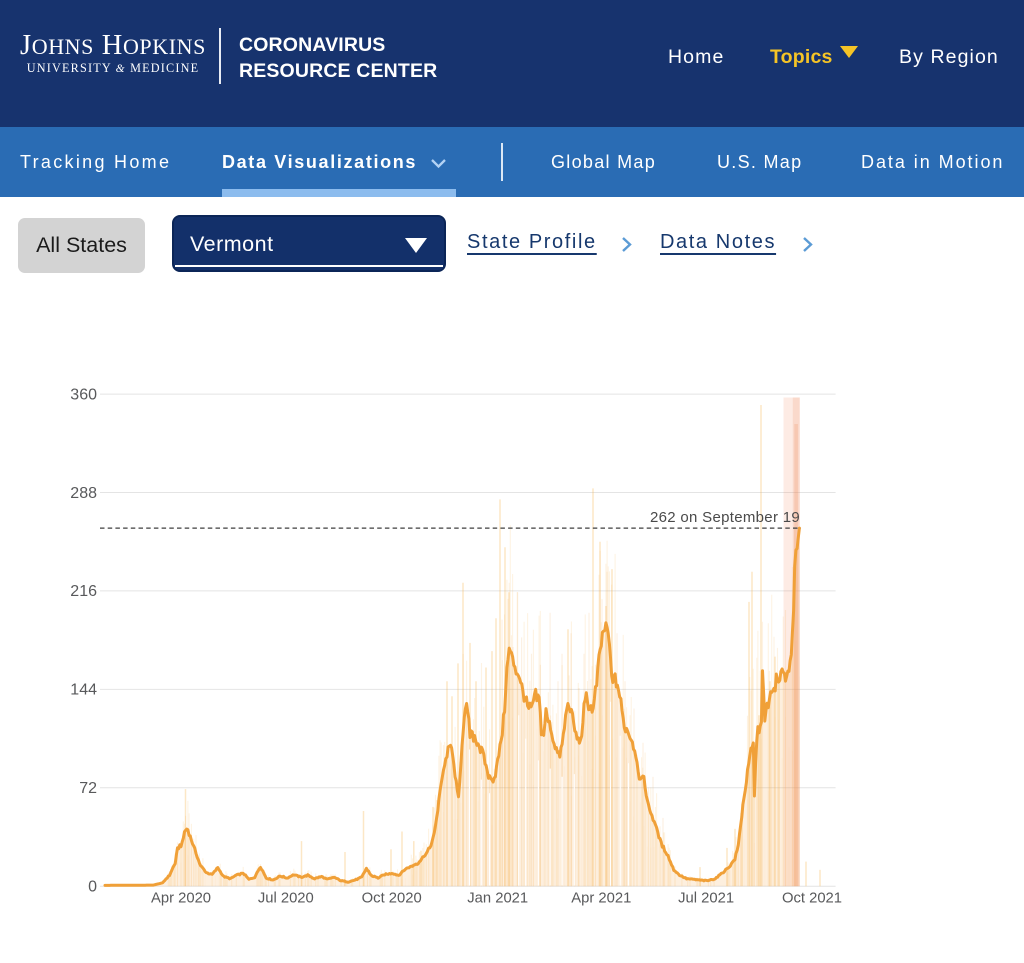 The image size is (1024, 963). I want to click on svg-text: Jan 2021, so click(497, 899).